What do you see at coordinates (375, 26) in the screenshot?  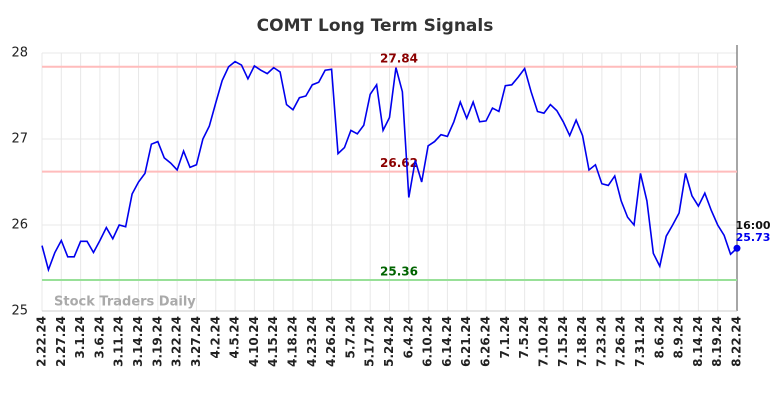 I see `chart-title: COMT Long Term Signals` at bounding box center [375, 26].